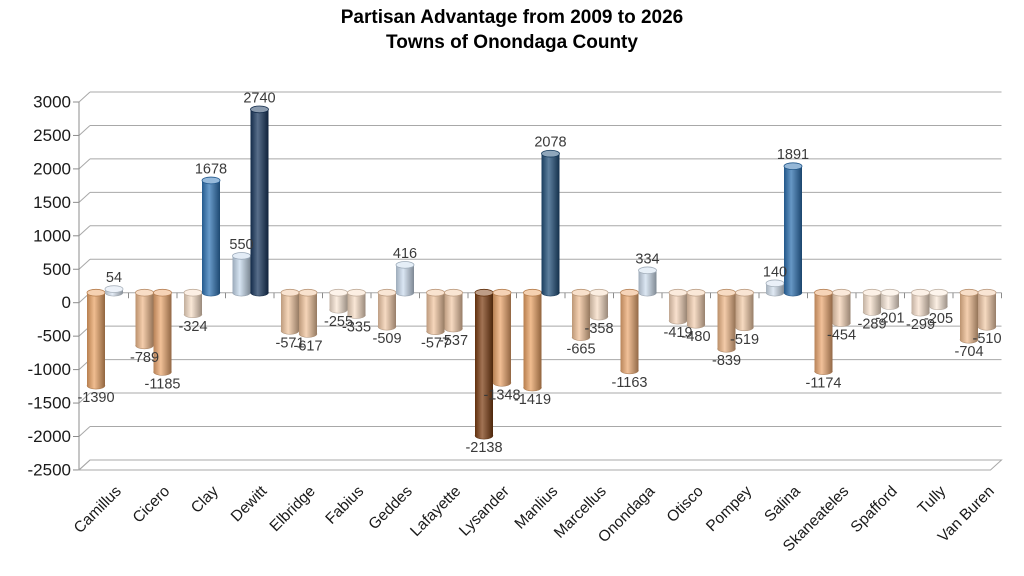  What do you see at coordinates (580, 350) in the screenshot?
I see `value-label: -665` at bounding box center [580, 350].